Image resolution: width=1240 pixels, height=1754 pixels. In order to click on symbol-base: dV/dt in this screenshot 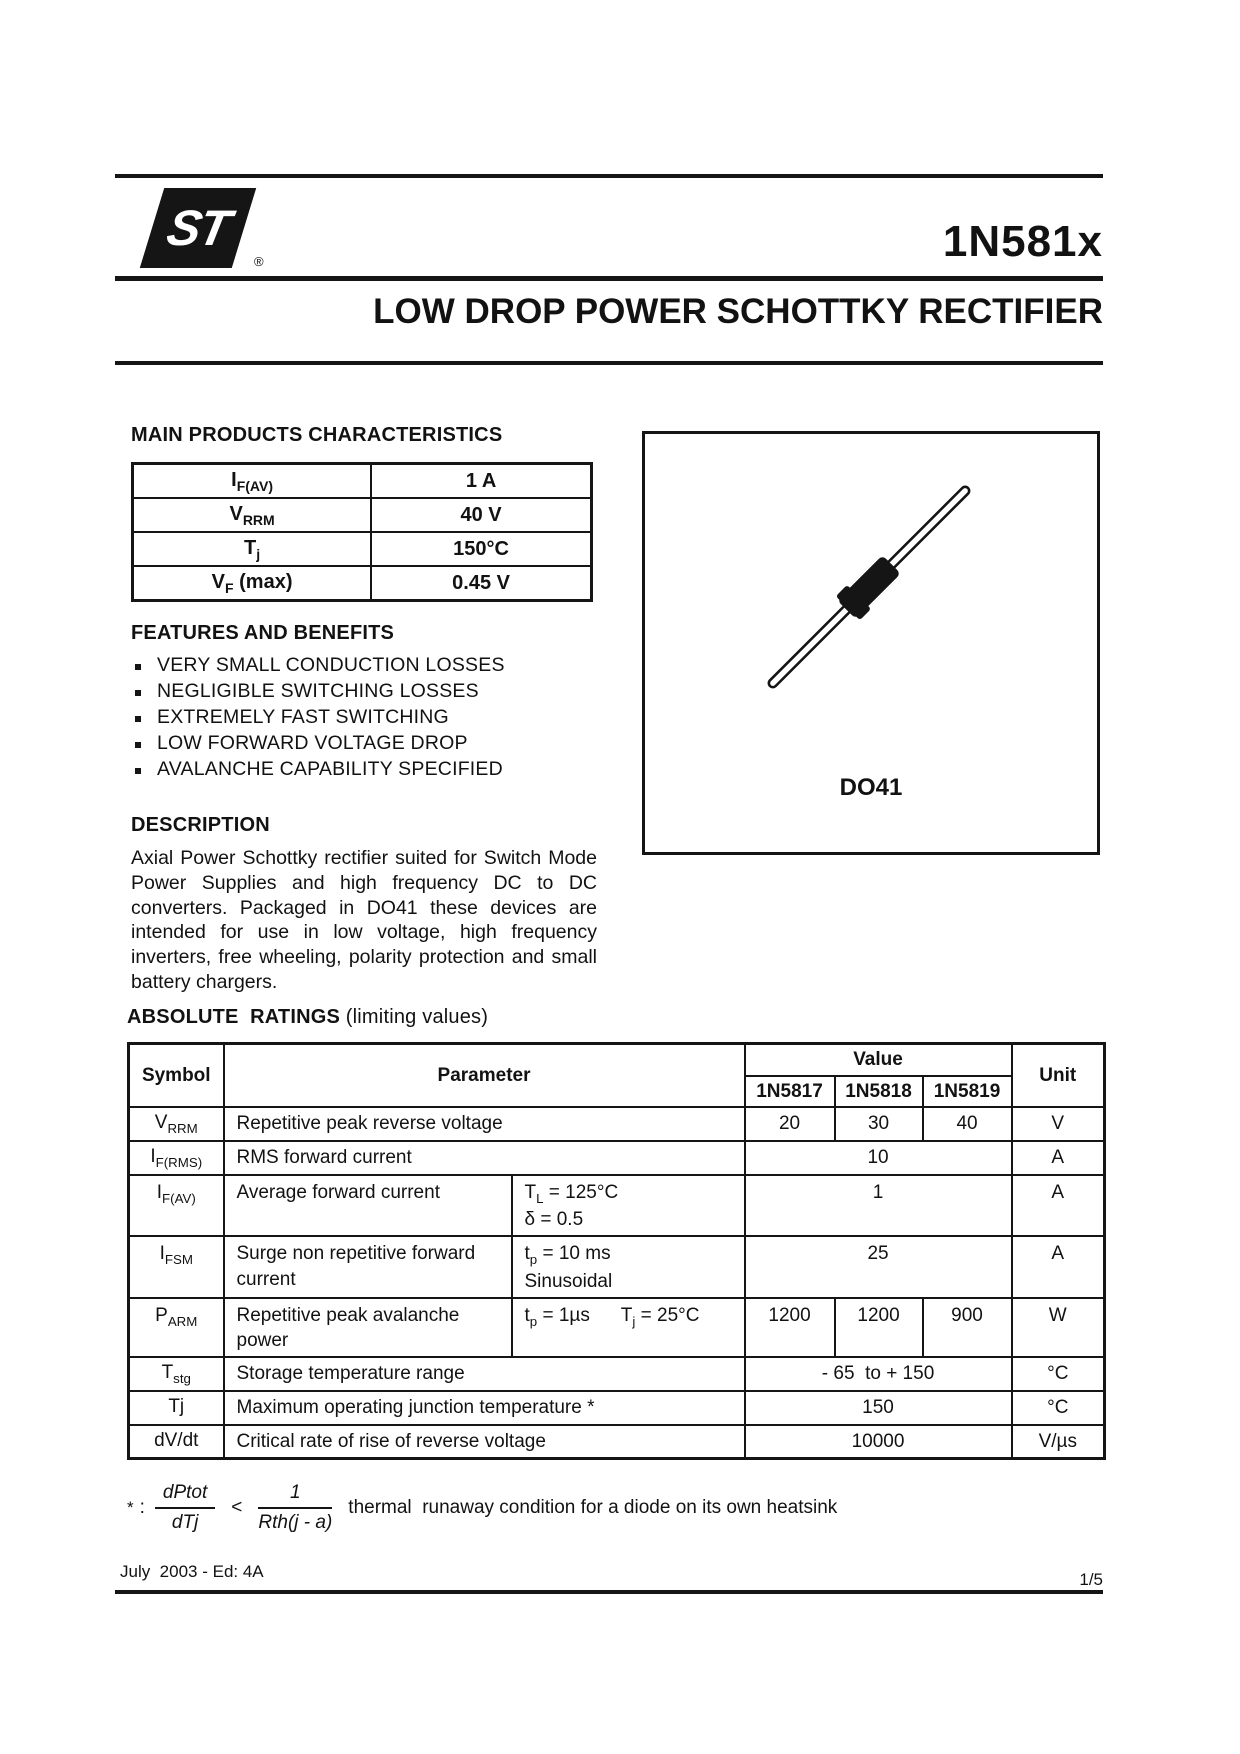, I will do `click(176, 1440)`.